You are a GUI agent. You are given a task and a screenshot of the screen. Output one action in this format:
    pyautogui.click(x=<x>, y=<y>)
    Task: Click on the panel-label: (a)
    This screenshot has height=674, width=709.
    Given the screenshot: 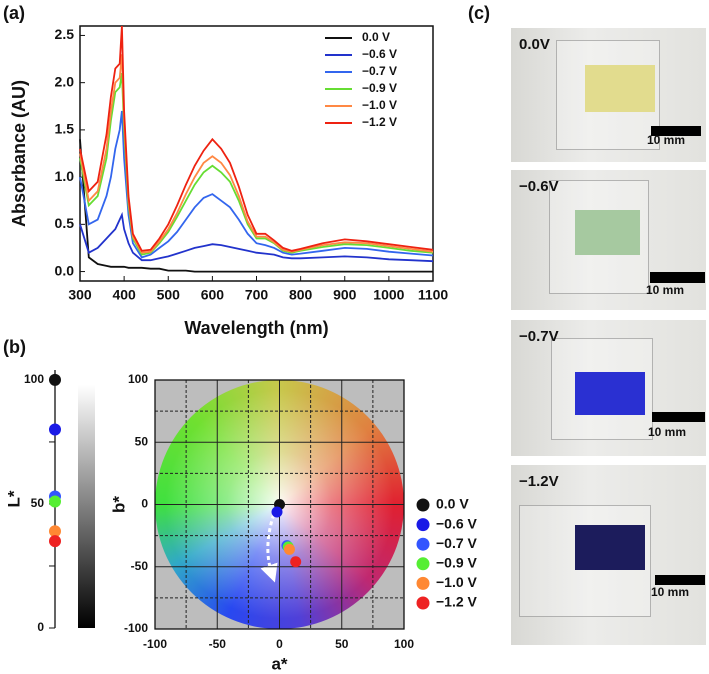 What is the action you would take?
    pyautogui.click(x=14, y=13)
    